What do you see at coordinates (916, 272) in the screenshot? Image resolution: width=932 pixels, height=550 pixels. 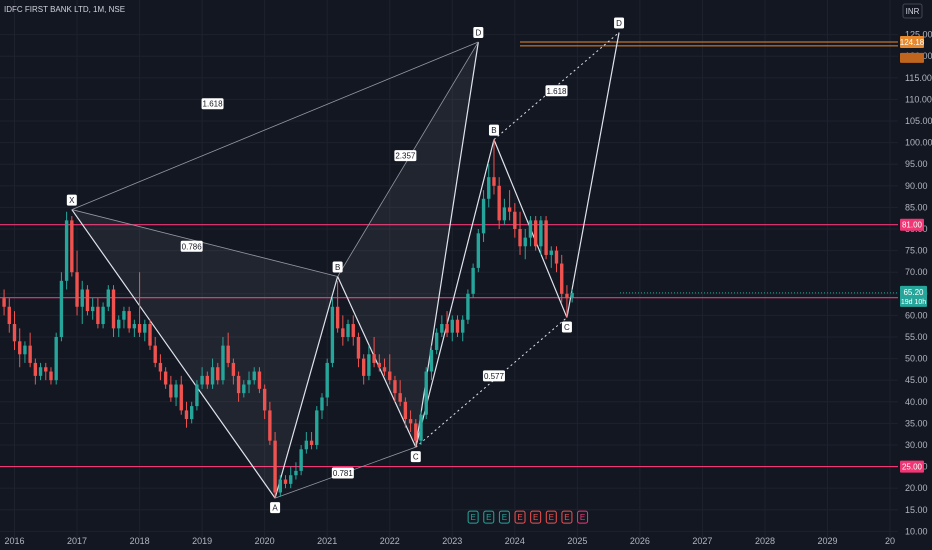 I see `price-tick-label: 70.00` at bounding box center [916, 272].